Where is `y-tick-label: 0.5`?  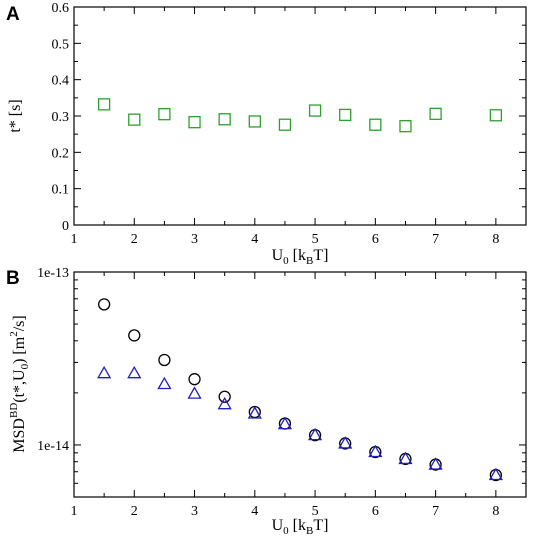 y-tick-label: 0.5 is located at coordinates (61, 44).